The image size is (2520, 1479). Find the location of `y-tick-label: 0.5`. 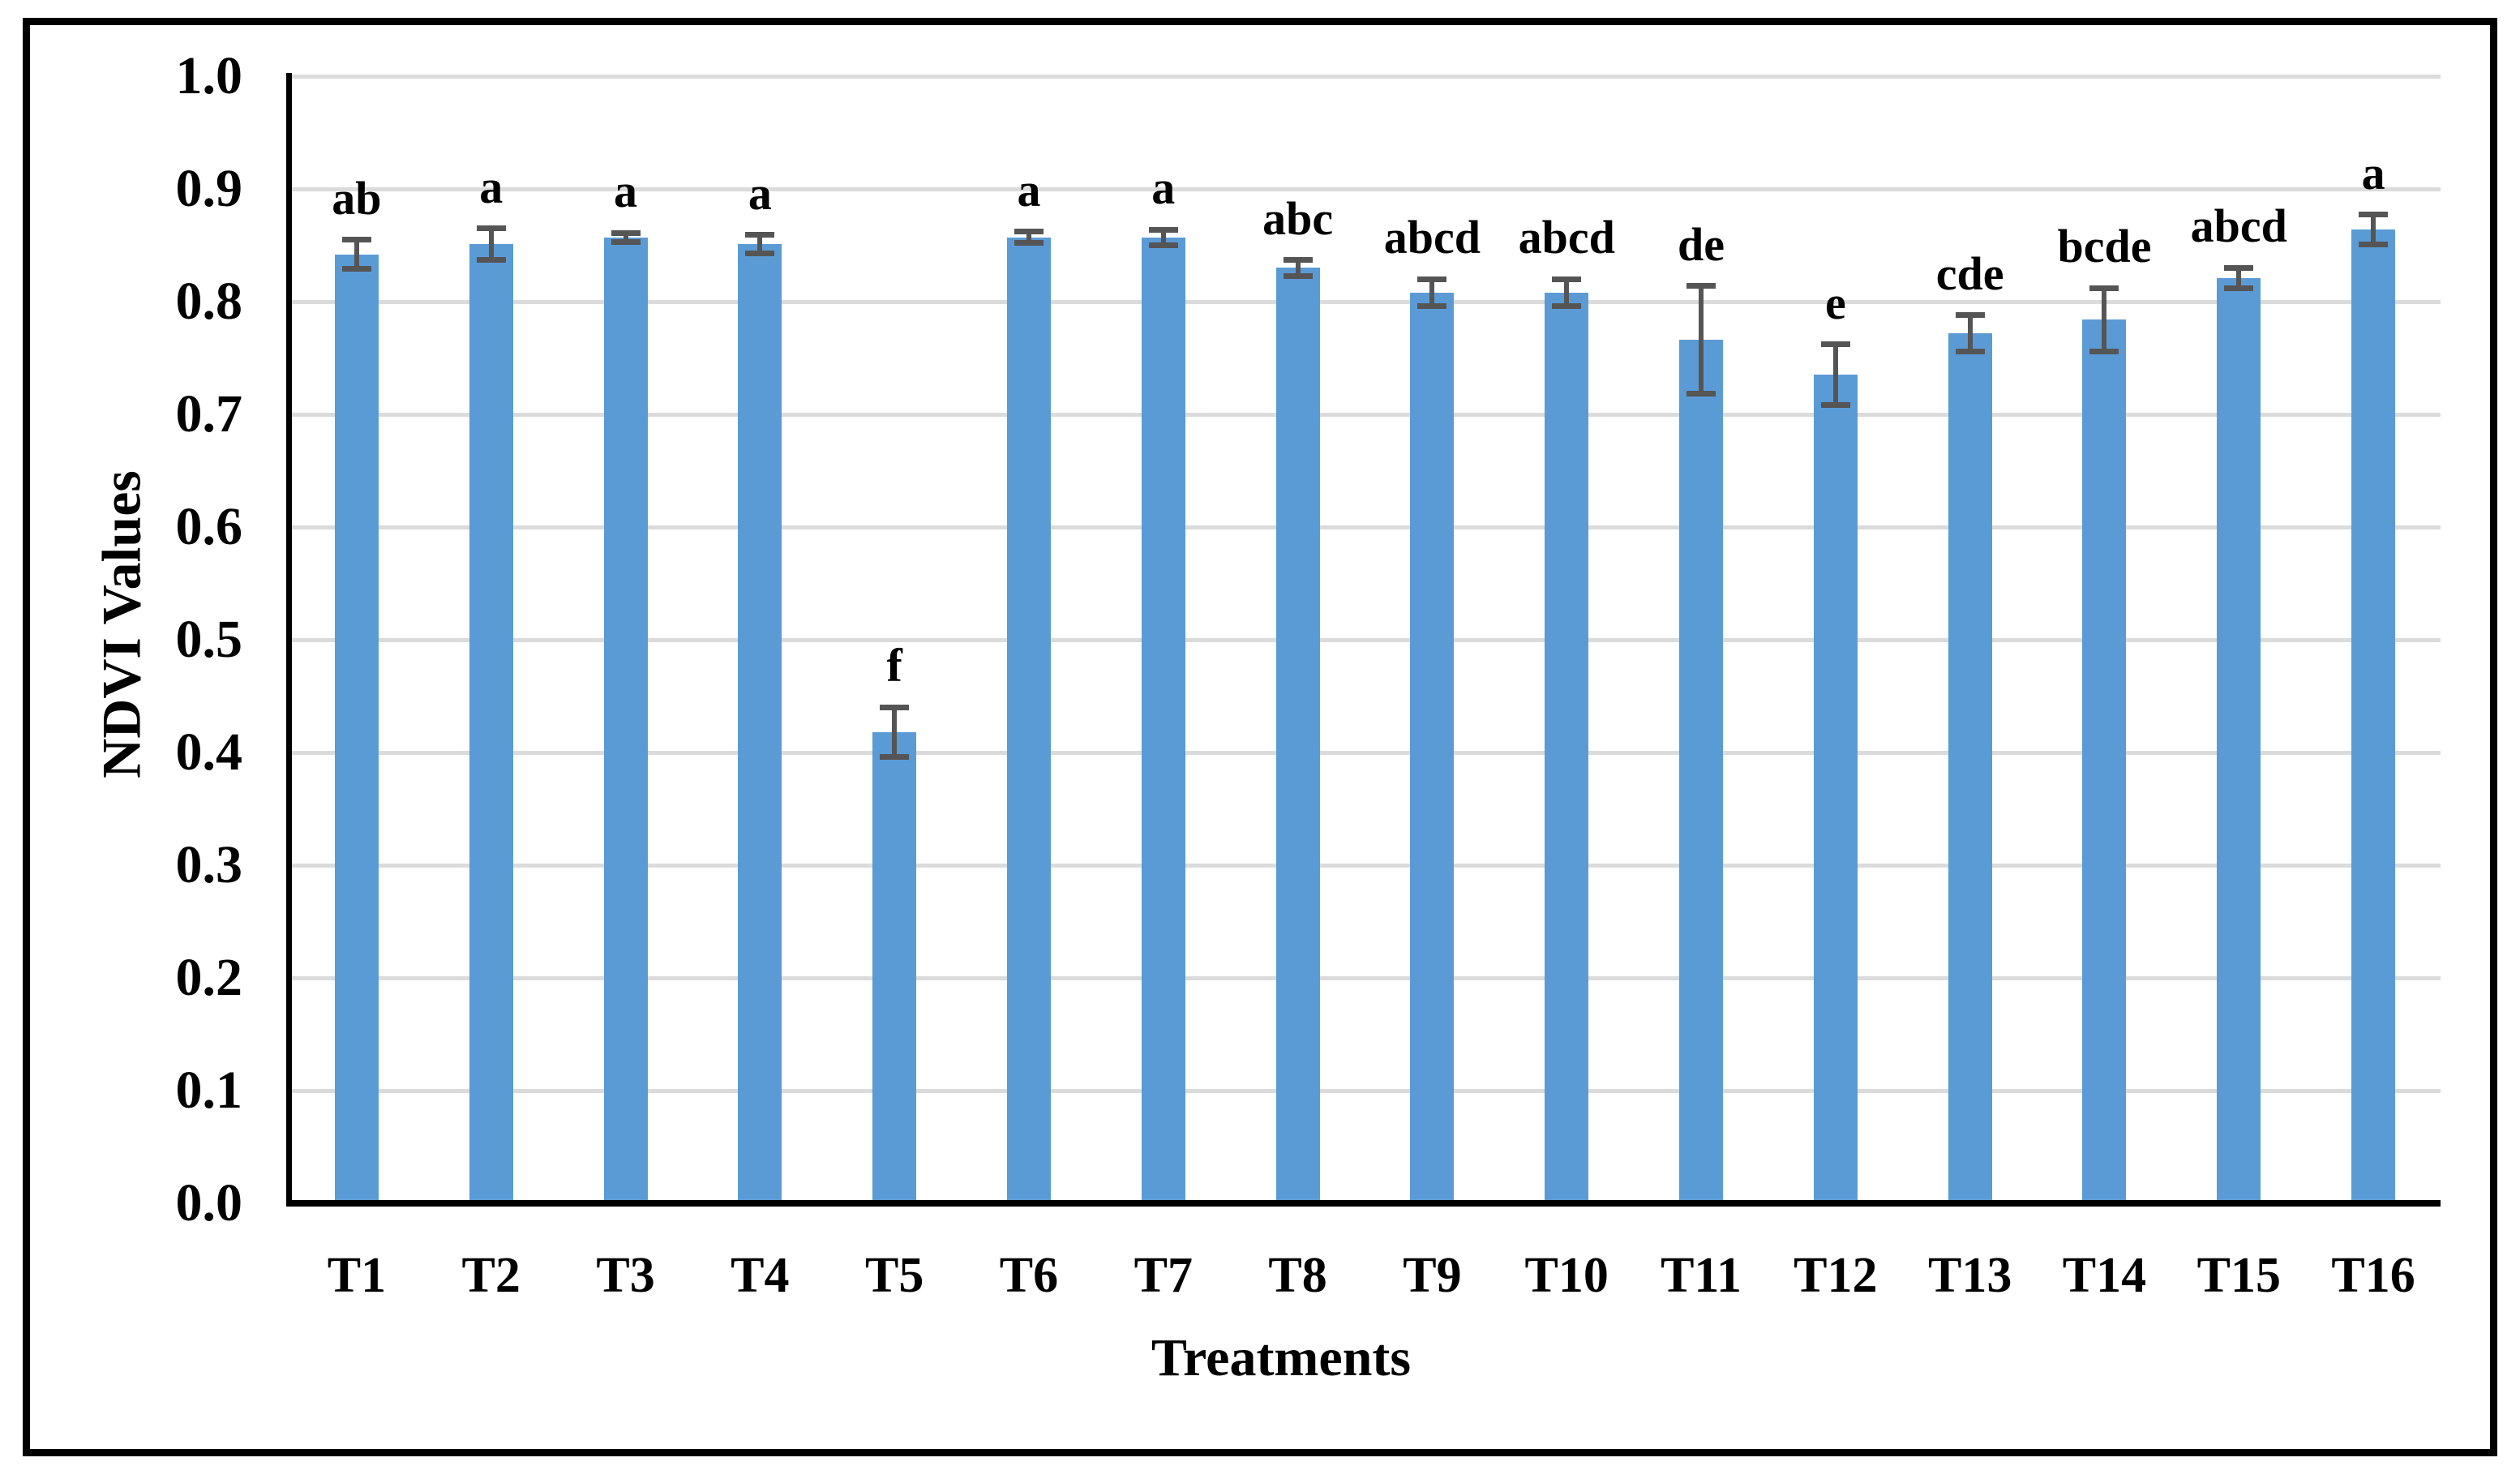

y-tick-label: 0.5 is located at coordinates (209, 639).